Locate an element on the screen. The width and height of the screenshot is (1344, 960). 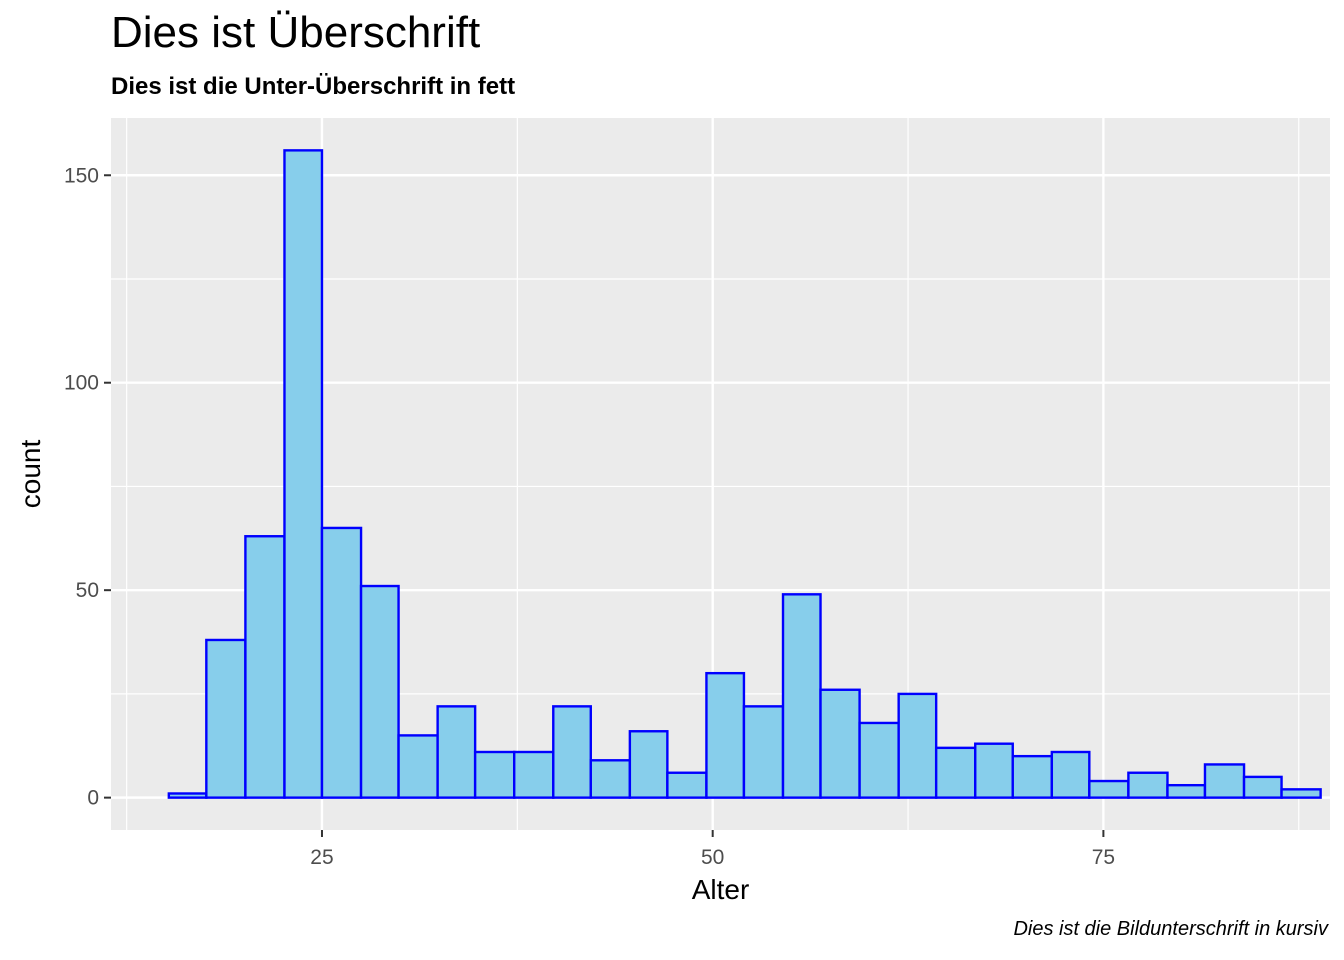
x-tick-label: 75 is located at coordinates (1103, 857).